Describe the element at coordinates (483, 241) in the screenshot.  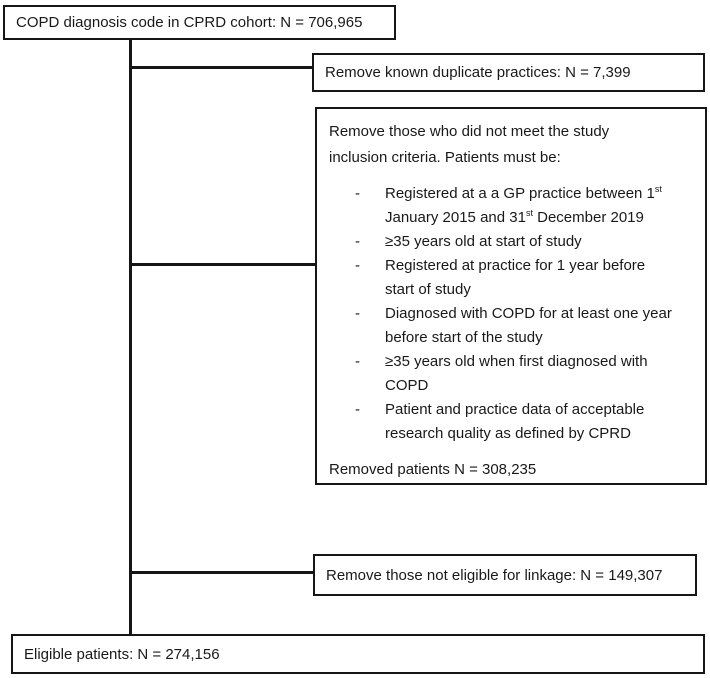
I see `criteria-item-text: ≥35 years old at start of study` at that location.